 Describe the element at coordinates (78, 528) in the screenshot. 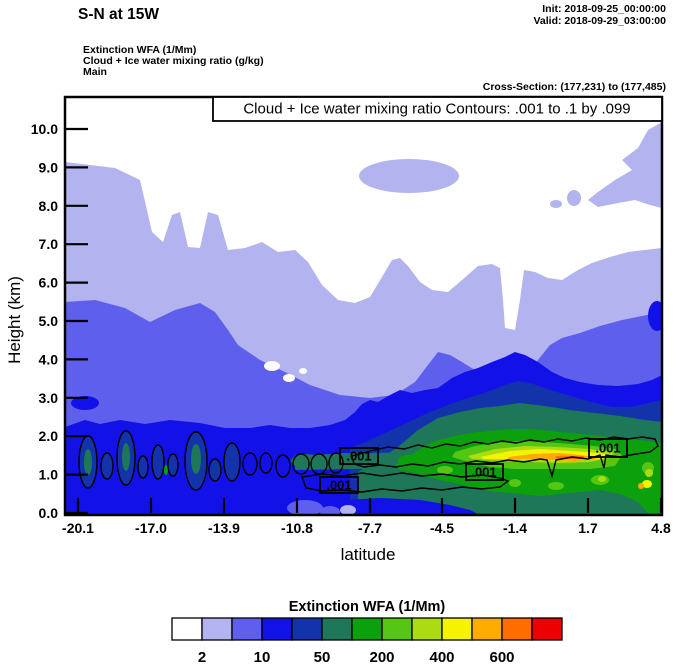

I see `x-tick-label: -20.1` at that location.